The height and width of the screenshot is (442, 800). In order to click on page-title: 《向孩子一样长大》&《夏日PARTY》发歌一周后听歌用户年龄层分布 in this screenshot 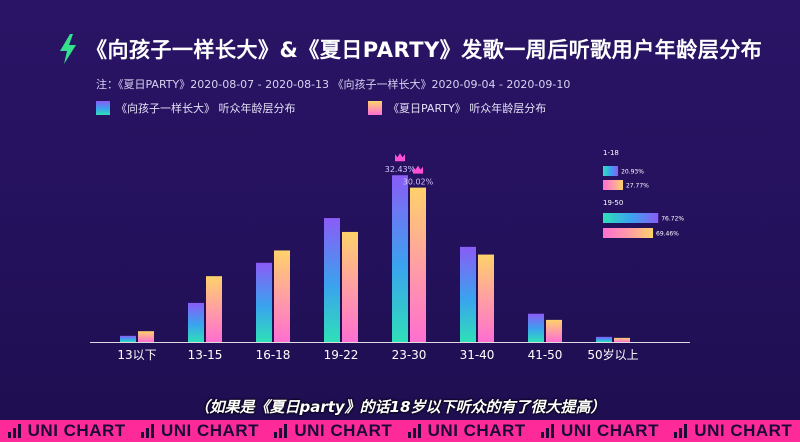, I will do `click(424, 50)`.